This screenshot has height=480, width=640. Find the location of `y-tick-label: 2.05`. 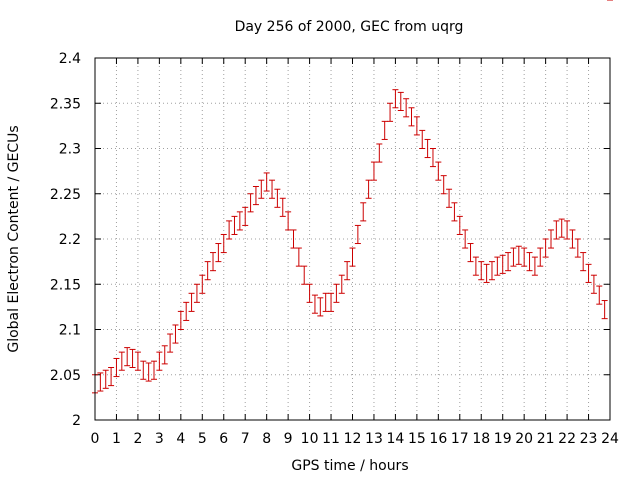

y-tick-label: 2.05 is located at coordinates (65, 376).